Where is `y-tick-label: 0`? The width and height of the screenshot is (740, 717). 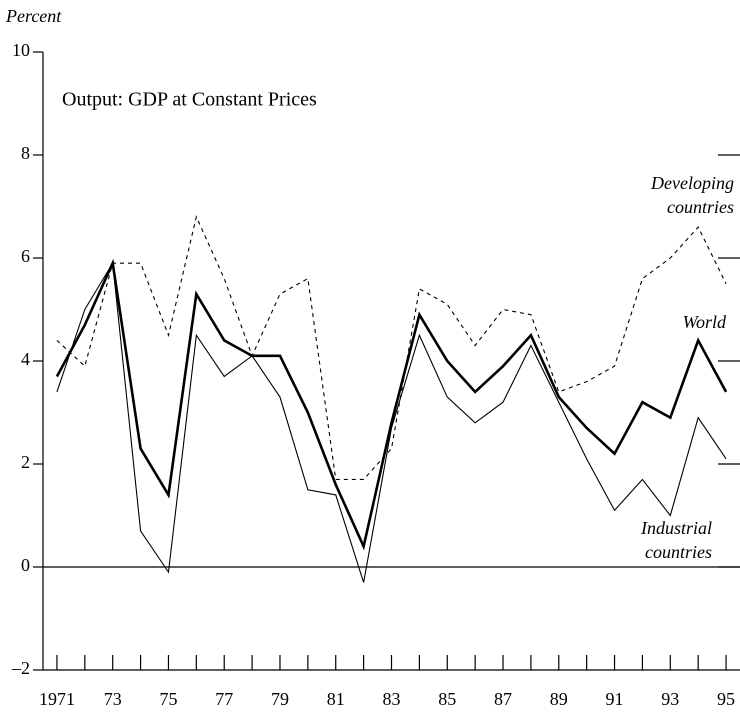
y-tick-label: 0 is located at coordinates (25, 565).